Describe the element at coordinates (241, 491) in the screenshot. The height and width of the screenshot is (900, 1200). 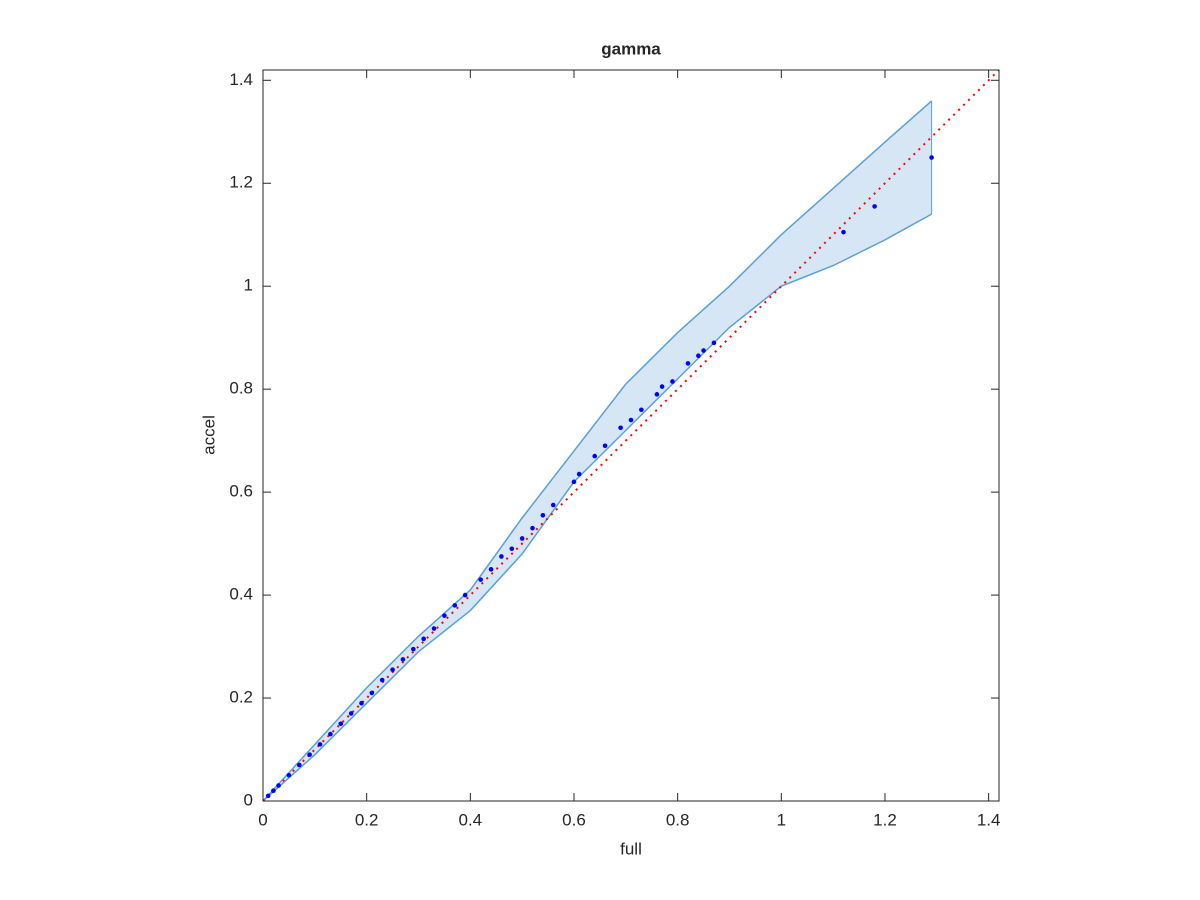
I see `y-tick-label: 0.6` at that location.